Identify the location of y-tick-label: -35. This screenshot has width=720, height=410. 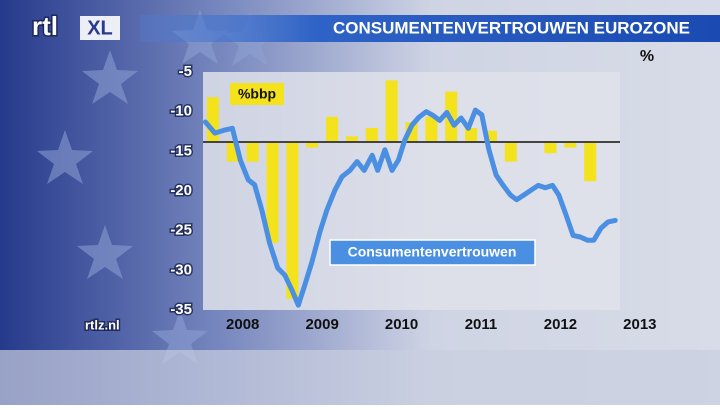
(181, 309).